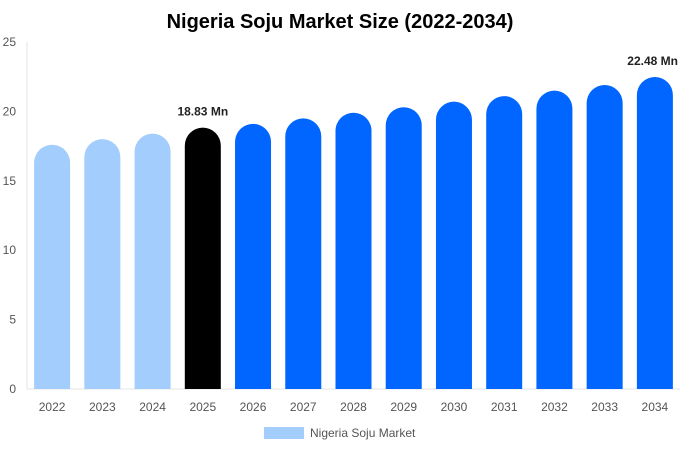 The image size is (680, 450). Describe the element at coordinates (604, 407) in the screenshot. I see `x-tick-label: 2033` at that location.